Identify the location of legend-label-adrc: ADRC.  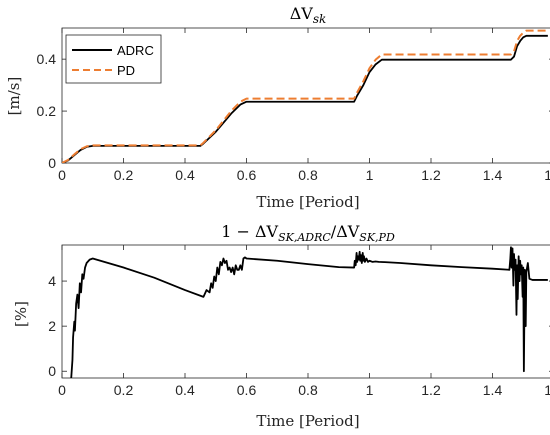
(135, 50).